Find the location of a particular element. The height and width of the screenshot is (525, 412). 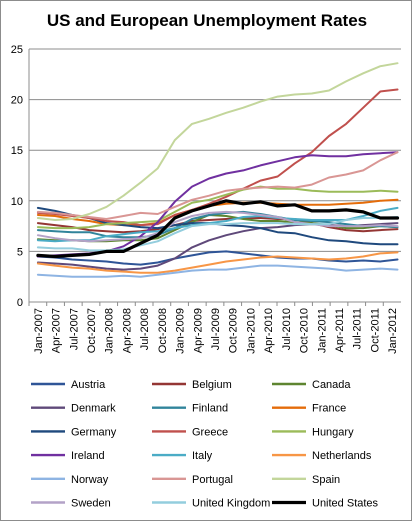

legend-label: United States is located at coordinates (345, 504).